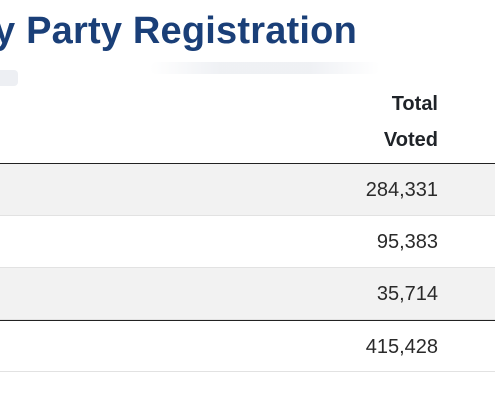 The height and width of the screenshot is (400, 495). What do you see at coordinates (411, 122) in the screenshot?
I see `column-header-total-voted: Total Voted` at bounding box center [411, 122].